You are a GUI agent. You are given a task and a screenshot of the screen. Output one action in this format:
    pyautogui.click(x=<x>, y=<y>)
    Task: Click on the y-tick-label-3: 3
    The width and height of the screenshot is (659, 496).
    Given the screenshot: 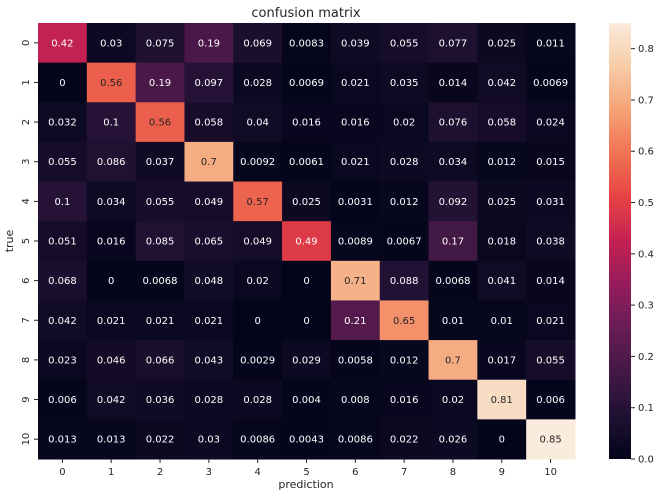 What is the action you would take?
    pyautogui.click(x=26, y=162)
    